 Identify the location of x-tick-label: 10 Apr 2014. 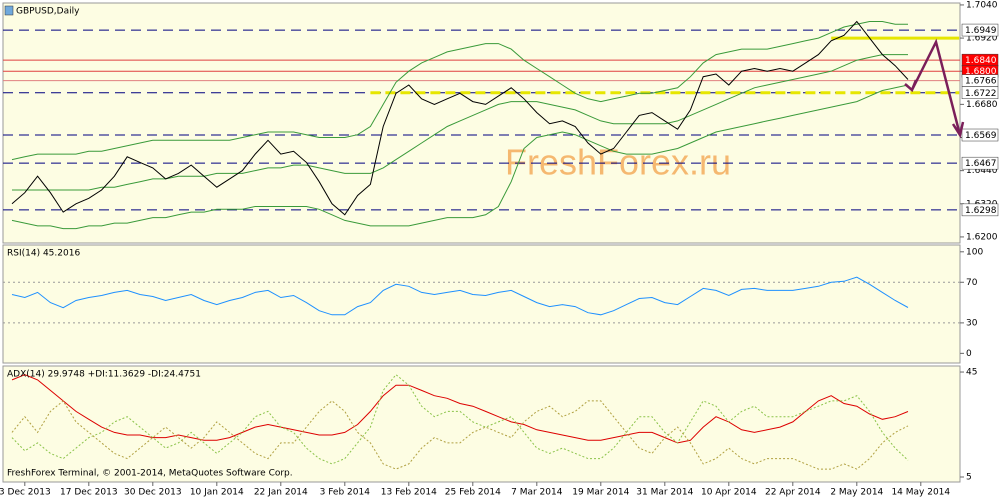
(729, 493).